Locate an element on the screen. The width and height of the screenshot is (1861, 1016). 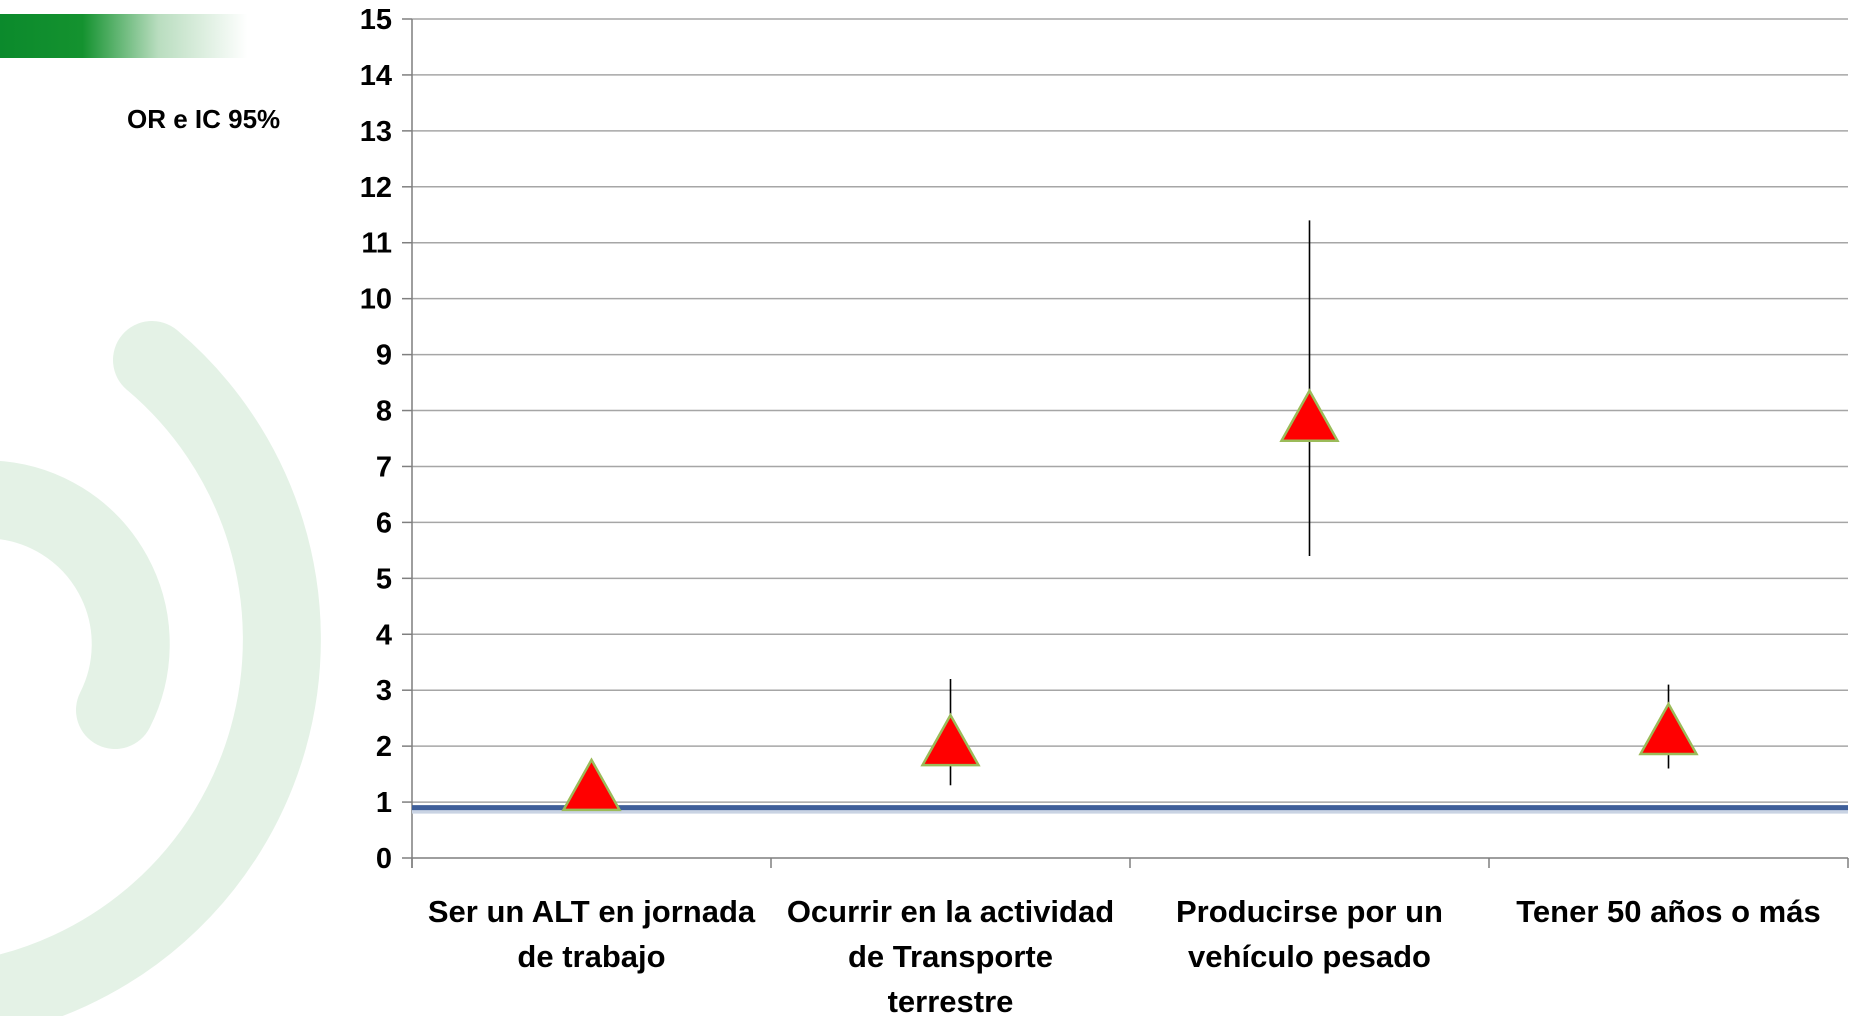
y-tick-label: 13 is located at coordinates (376, 132).